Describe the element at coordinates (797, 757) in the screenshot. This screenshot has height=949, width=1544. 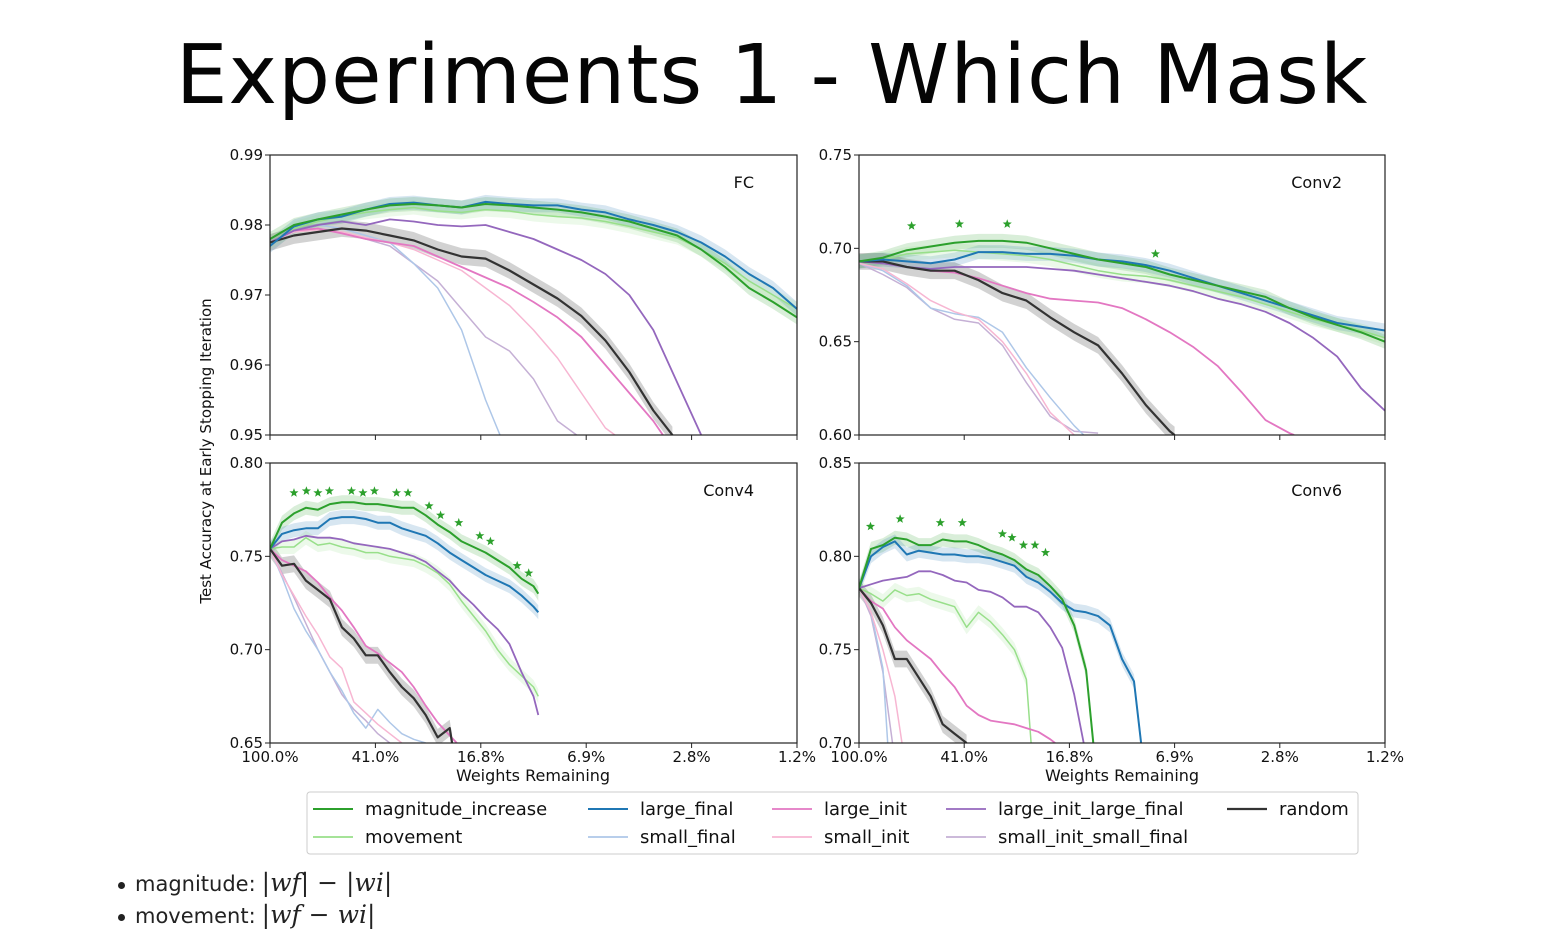
I see `x-tick-label: 1.2%` at that location.